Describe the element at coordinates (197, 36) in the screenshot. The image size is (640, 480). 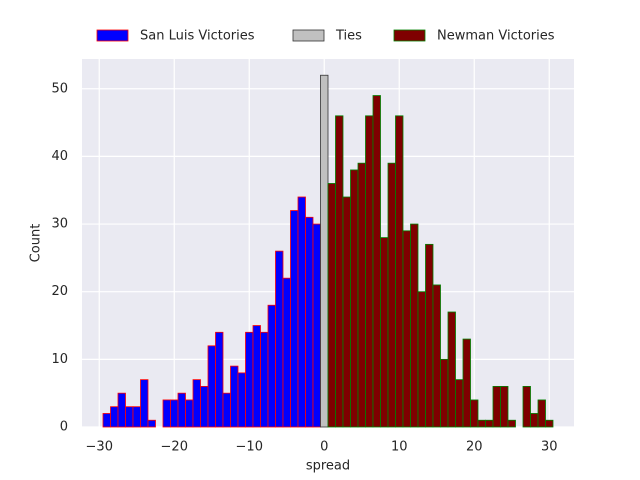
I see `legend-label: San Luis Victories` at that location.